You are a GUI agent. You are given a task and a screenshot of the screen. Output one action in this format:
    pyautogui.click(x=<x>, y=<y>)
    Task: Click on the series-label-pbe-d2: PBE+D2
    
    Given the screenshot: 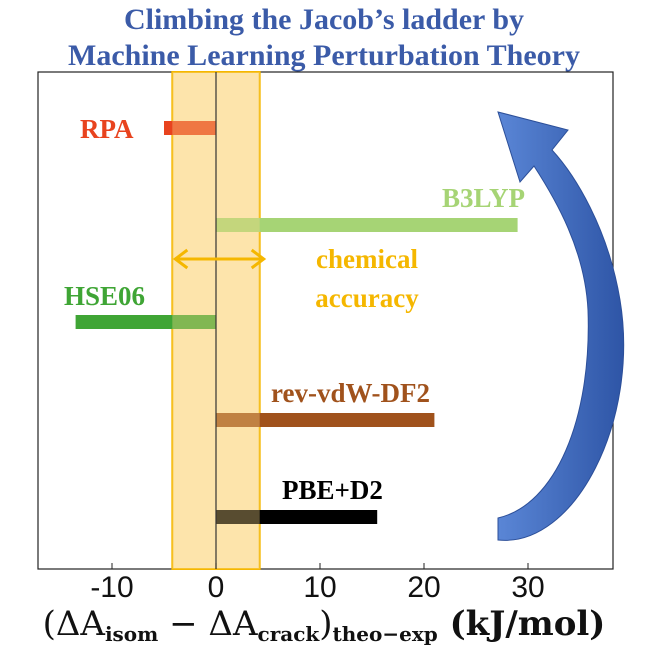 What is the action you would take?
    pyautogui.click(x=332, y=490)
    